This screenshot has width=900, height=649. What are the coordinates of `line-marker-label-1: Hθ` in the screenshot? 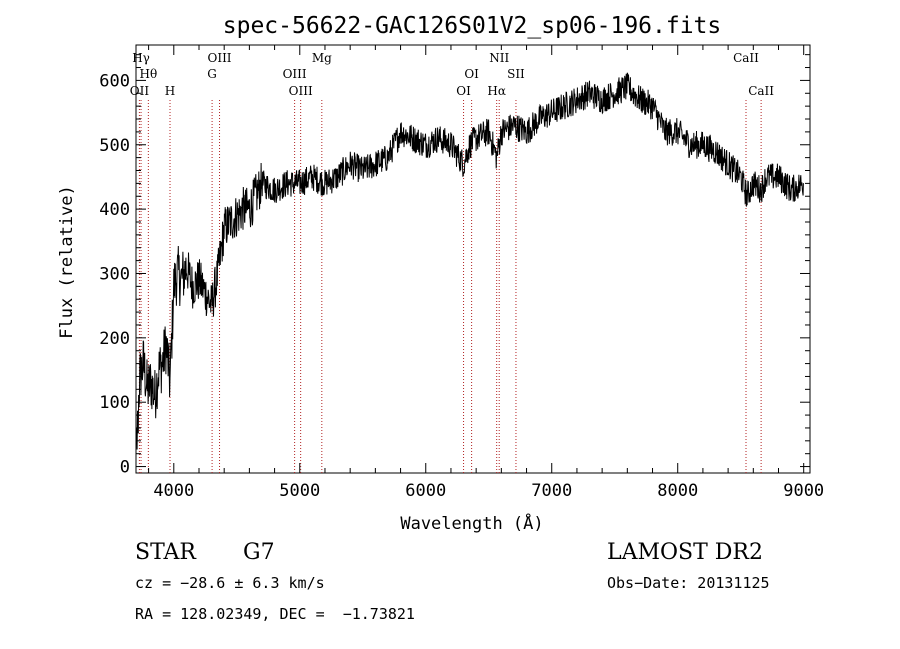 It's located at (148, 74).